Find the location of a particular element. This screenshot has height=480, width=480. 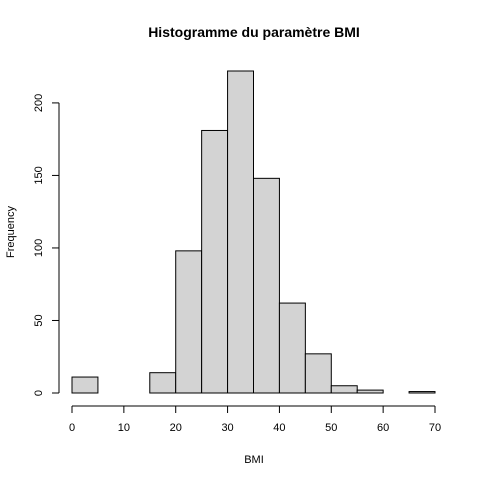

chart-title: Histogramme du paramètre BMI is located at coordinates (254, 32).